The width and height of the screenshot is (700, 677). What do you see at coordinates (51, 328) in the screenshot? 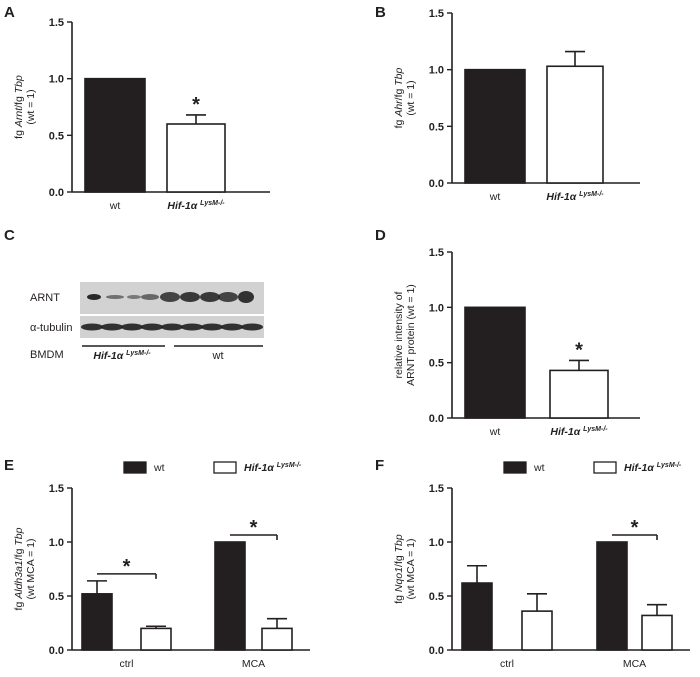
I see `blot-row-label: α-tubulin` at bounding box center [51, 328].